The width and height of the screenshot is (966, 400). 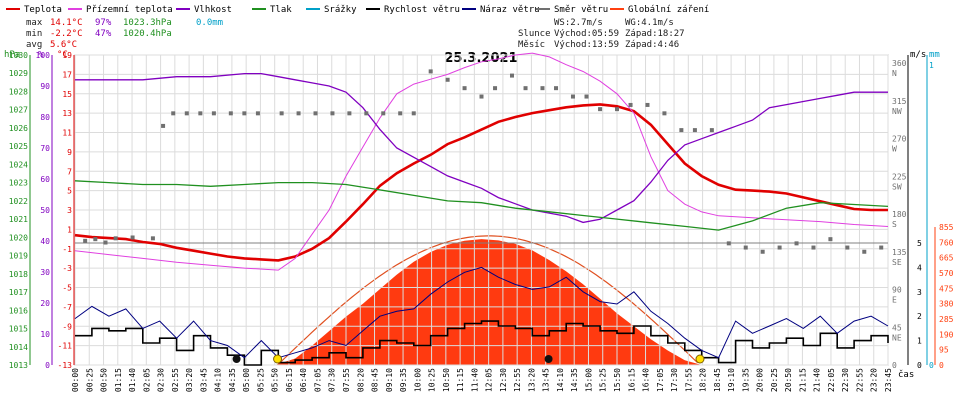 What do you see at coordinates (931, 365) in the screenshot?
I see `rain-tick: 0` at bounding box center [931, 365].